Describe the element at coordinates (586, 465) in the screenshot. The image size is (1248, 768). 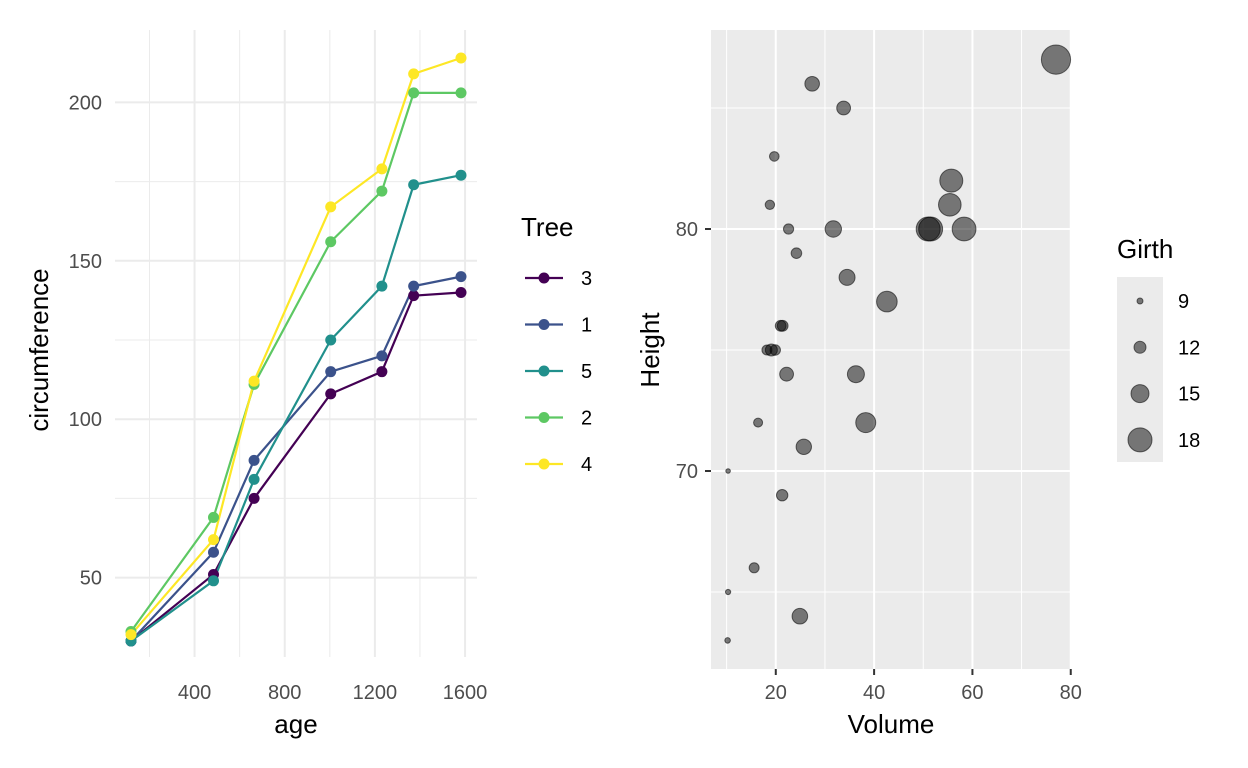
I see `legend-label-4: 4` at that location.